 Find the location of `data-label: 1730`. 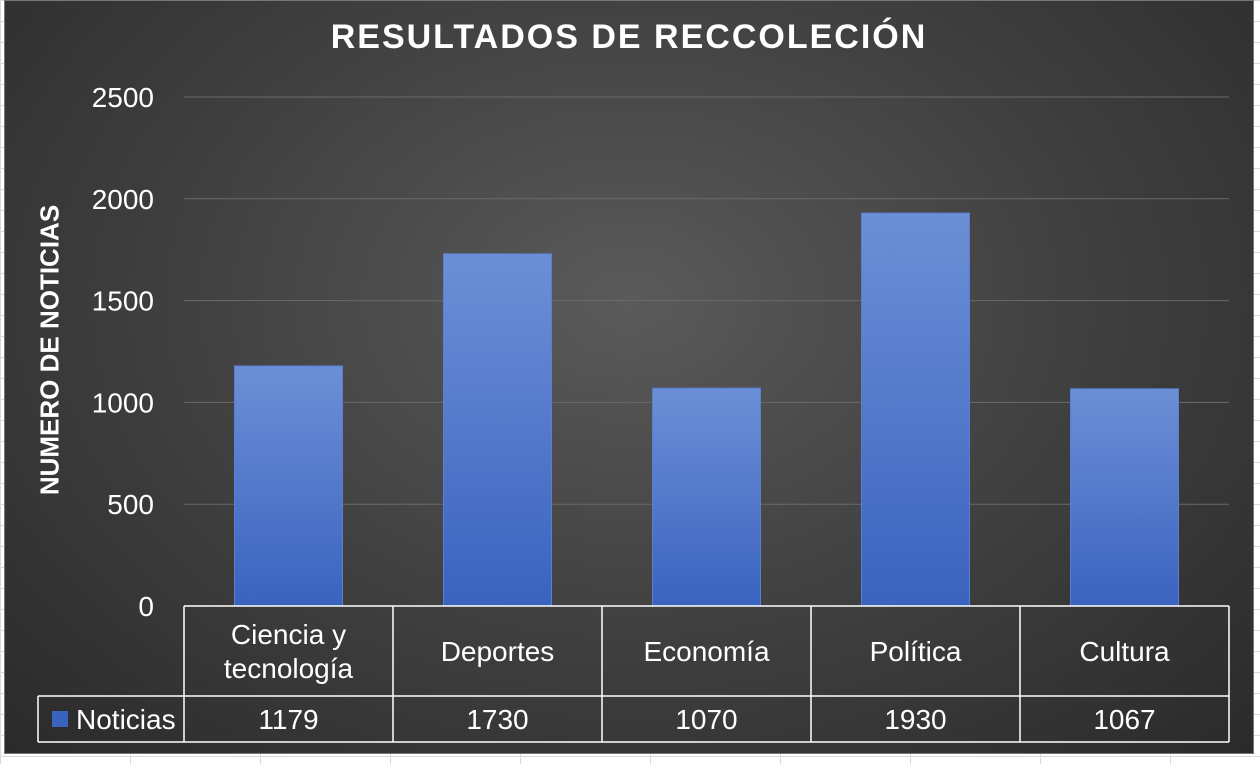

data-label: 1730 is located at coordinates (497, 719).